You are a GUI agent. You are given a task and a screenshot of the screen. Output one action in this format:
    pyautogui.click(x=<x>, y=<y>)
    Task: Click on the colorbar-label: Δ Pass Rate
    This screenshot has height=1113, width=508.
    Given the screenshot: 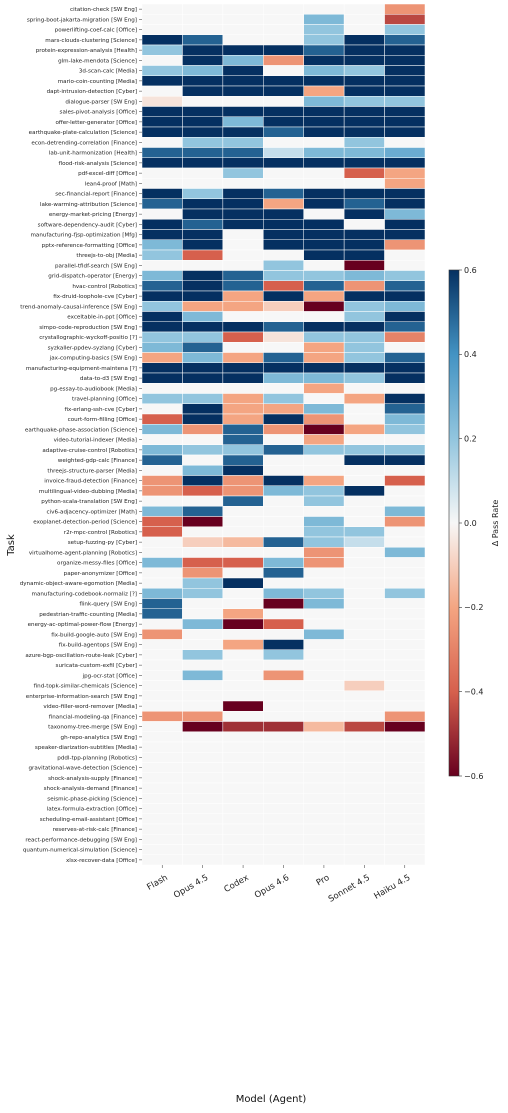 What is the action you would take?
    pyautogui.click(x=495, y=523)
    